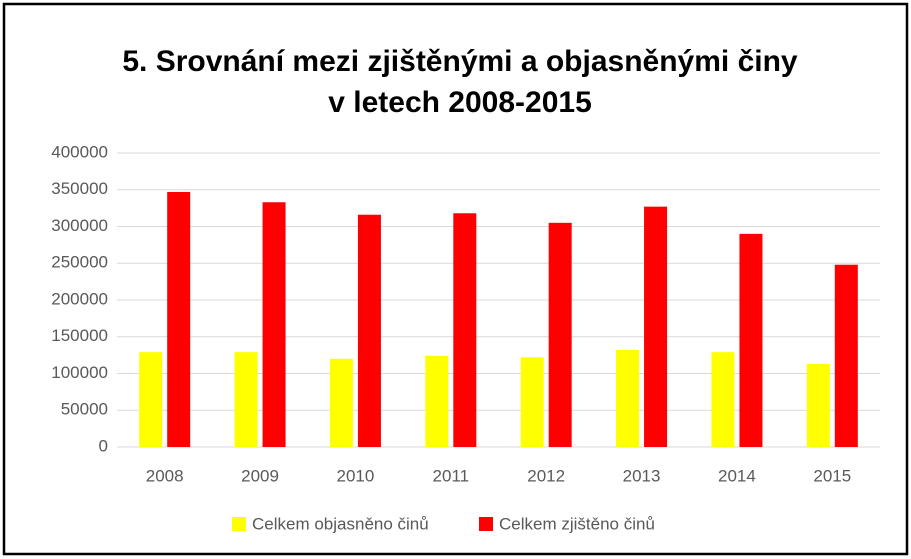  I want to click on y-tick-label: 150000, so click(79, 335).